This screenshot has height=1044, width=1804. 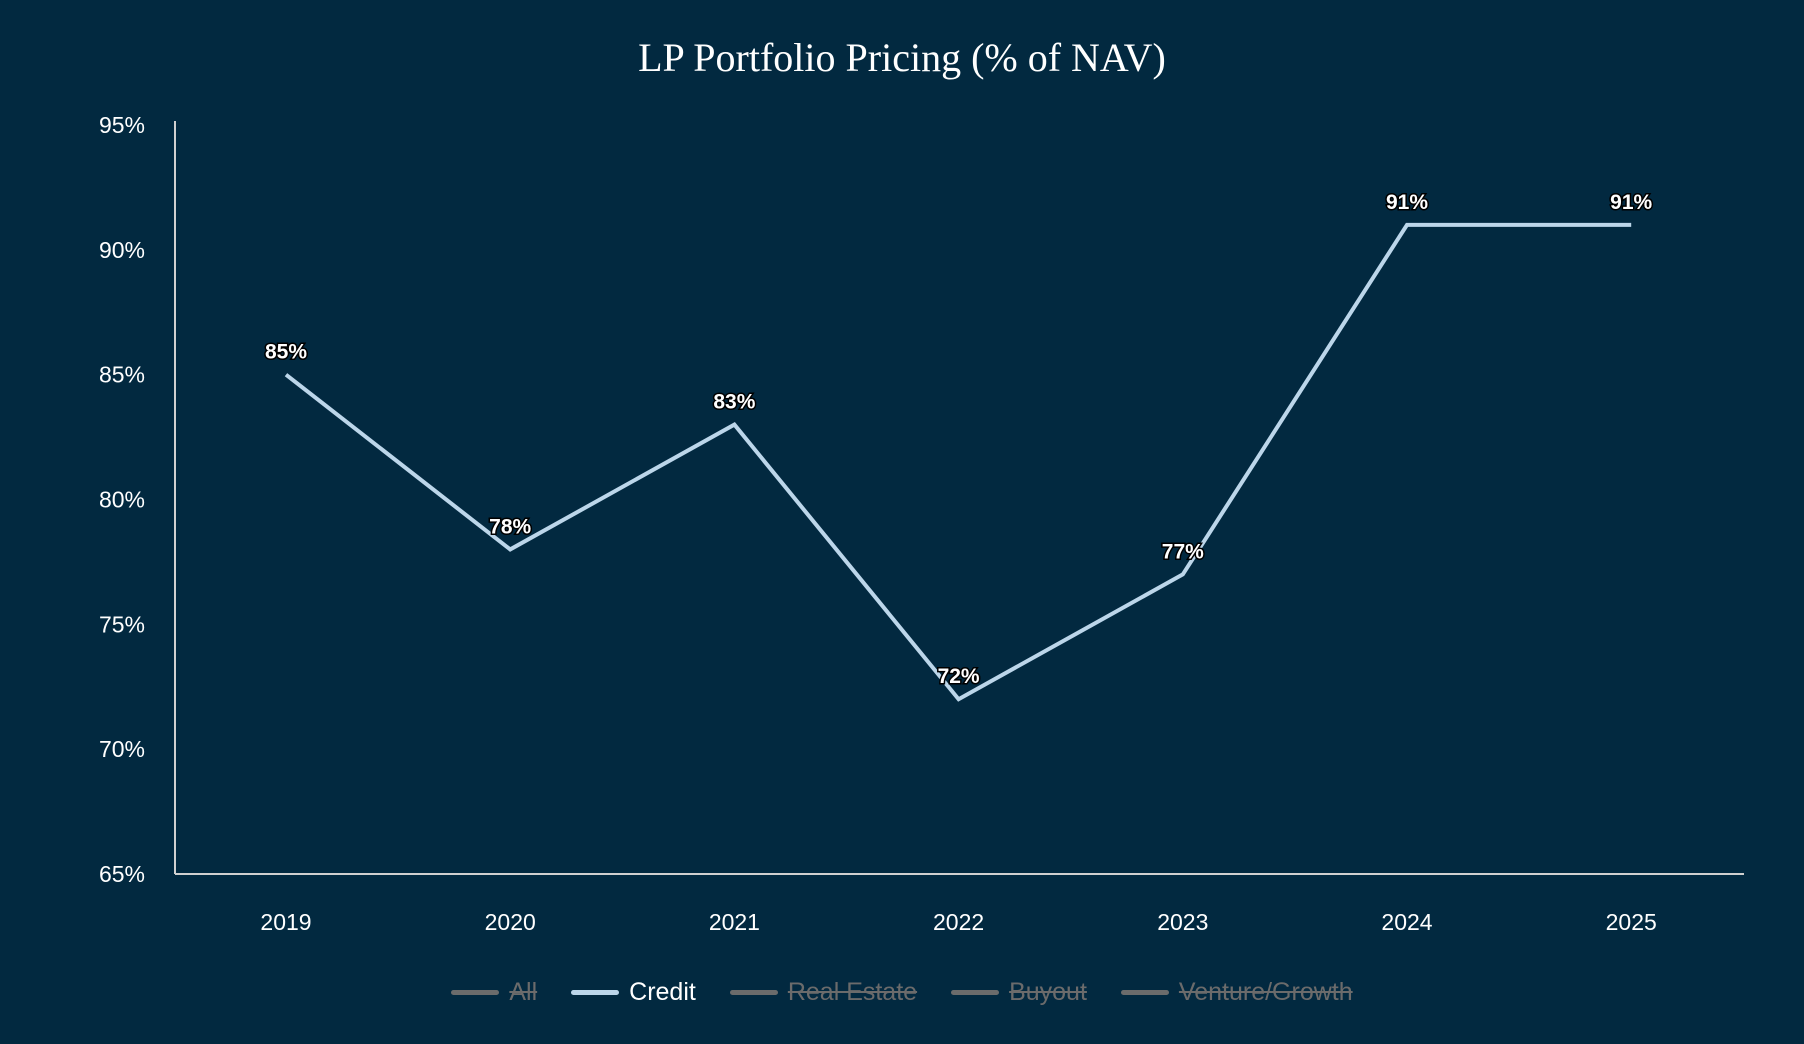 I want to click on legend: All Credit Real Estate Buyout Venture/Growth, so click(x=902, y=992).